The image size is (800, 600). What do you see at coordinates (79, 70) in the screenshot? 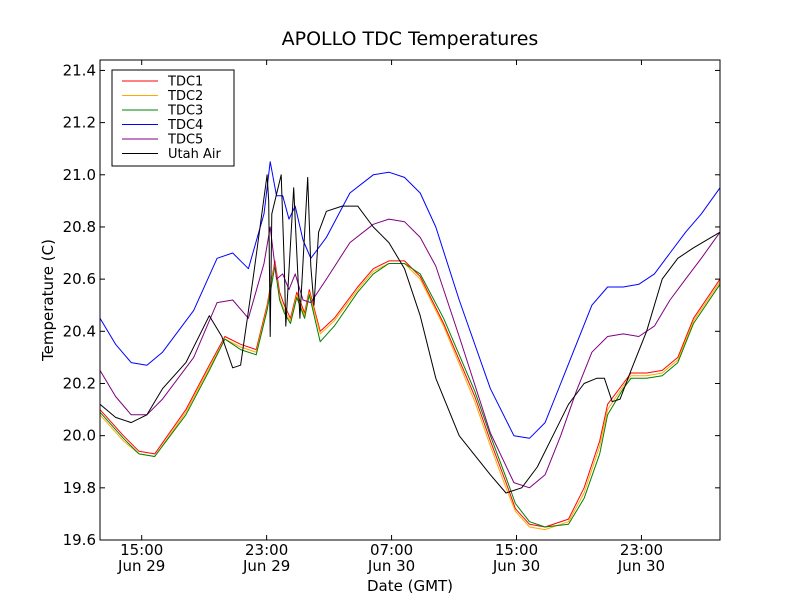
I see `y-tick-label: 21.4` at bounding box center [79, 70].